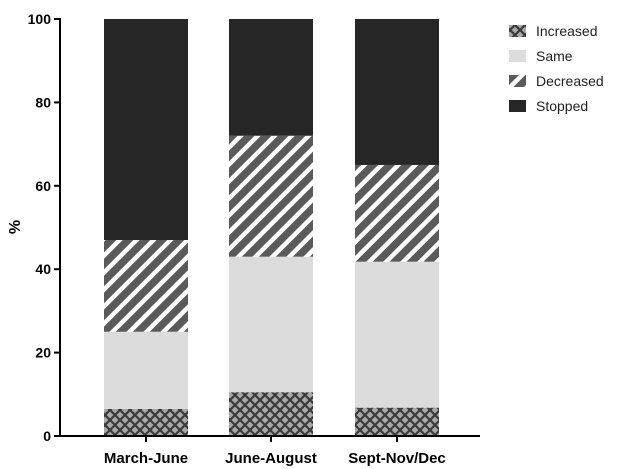 The width and height of the screenshot is (618, 469). What do you see at coordinates (566, 31) in the screenshot?
I see `legend-label-increased: Increased` at bounding box center [566, 31].